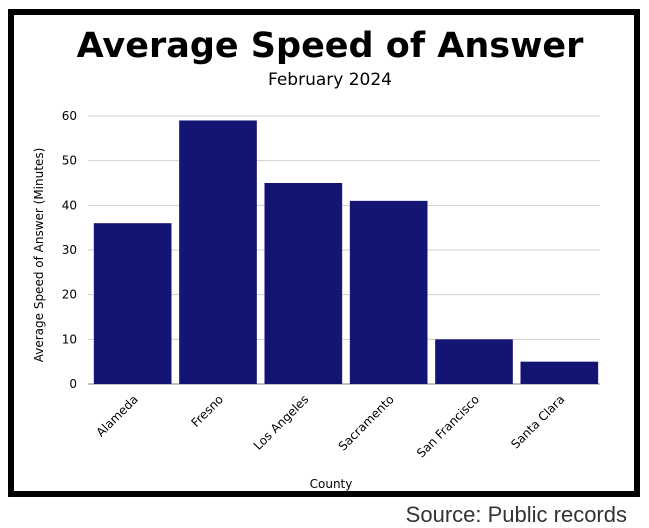 The image size is (649, 528). What do you see at coordinates (331, 484) in the screenshot?
I see `x-axis-label: County` at bounding box center [331, 484].